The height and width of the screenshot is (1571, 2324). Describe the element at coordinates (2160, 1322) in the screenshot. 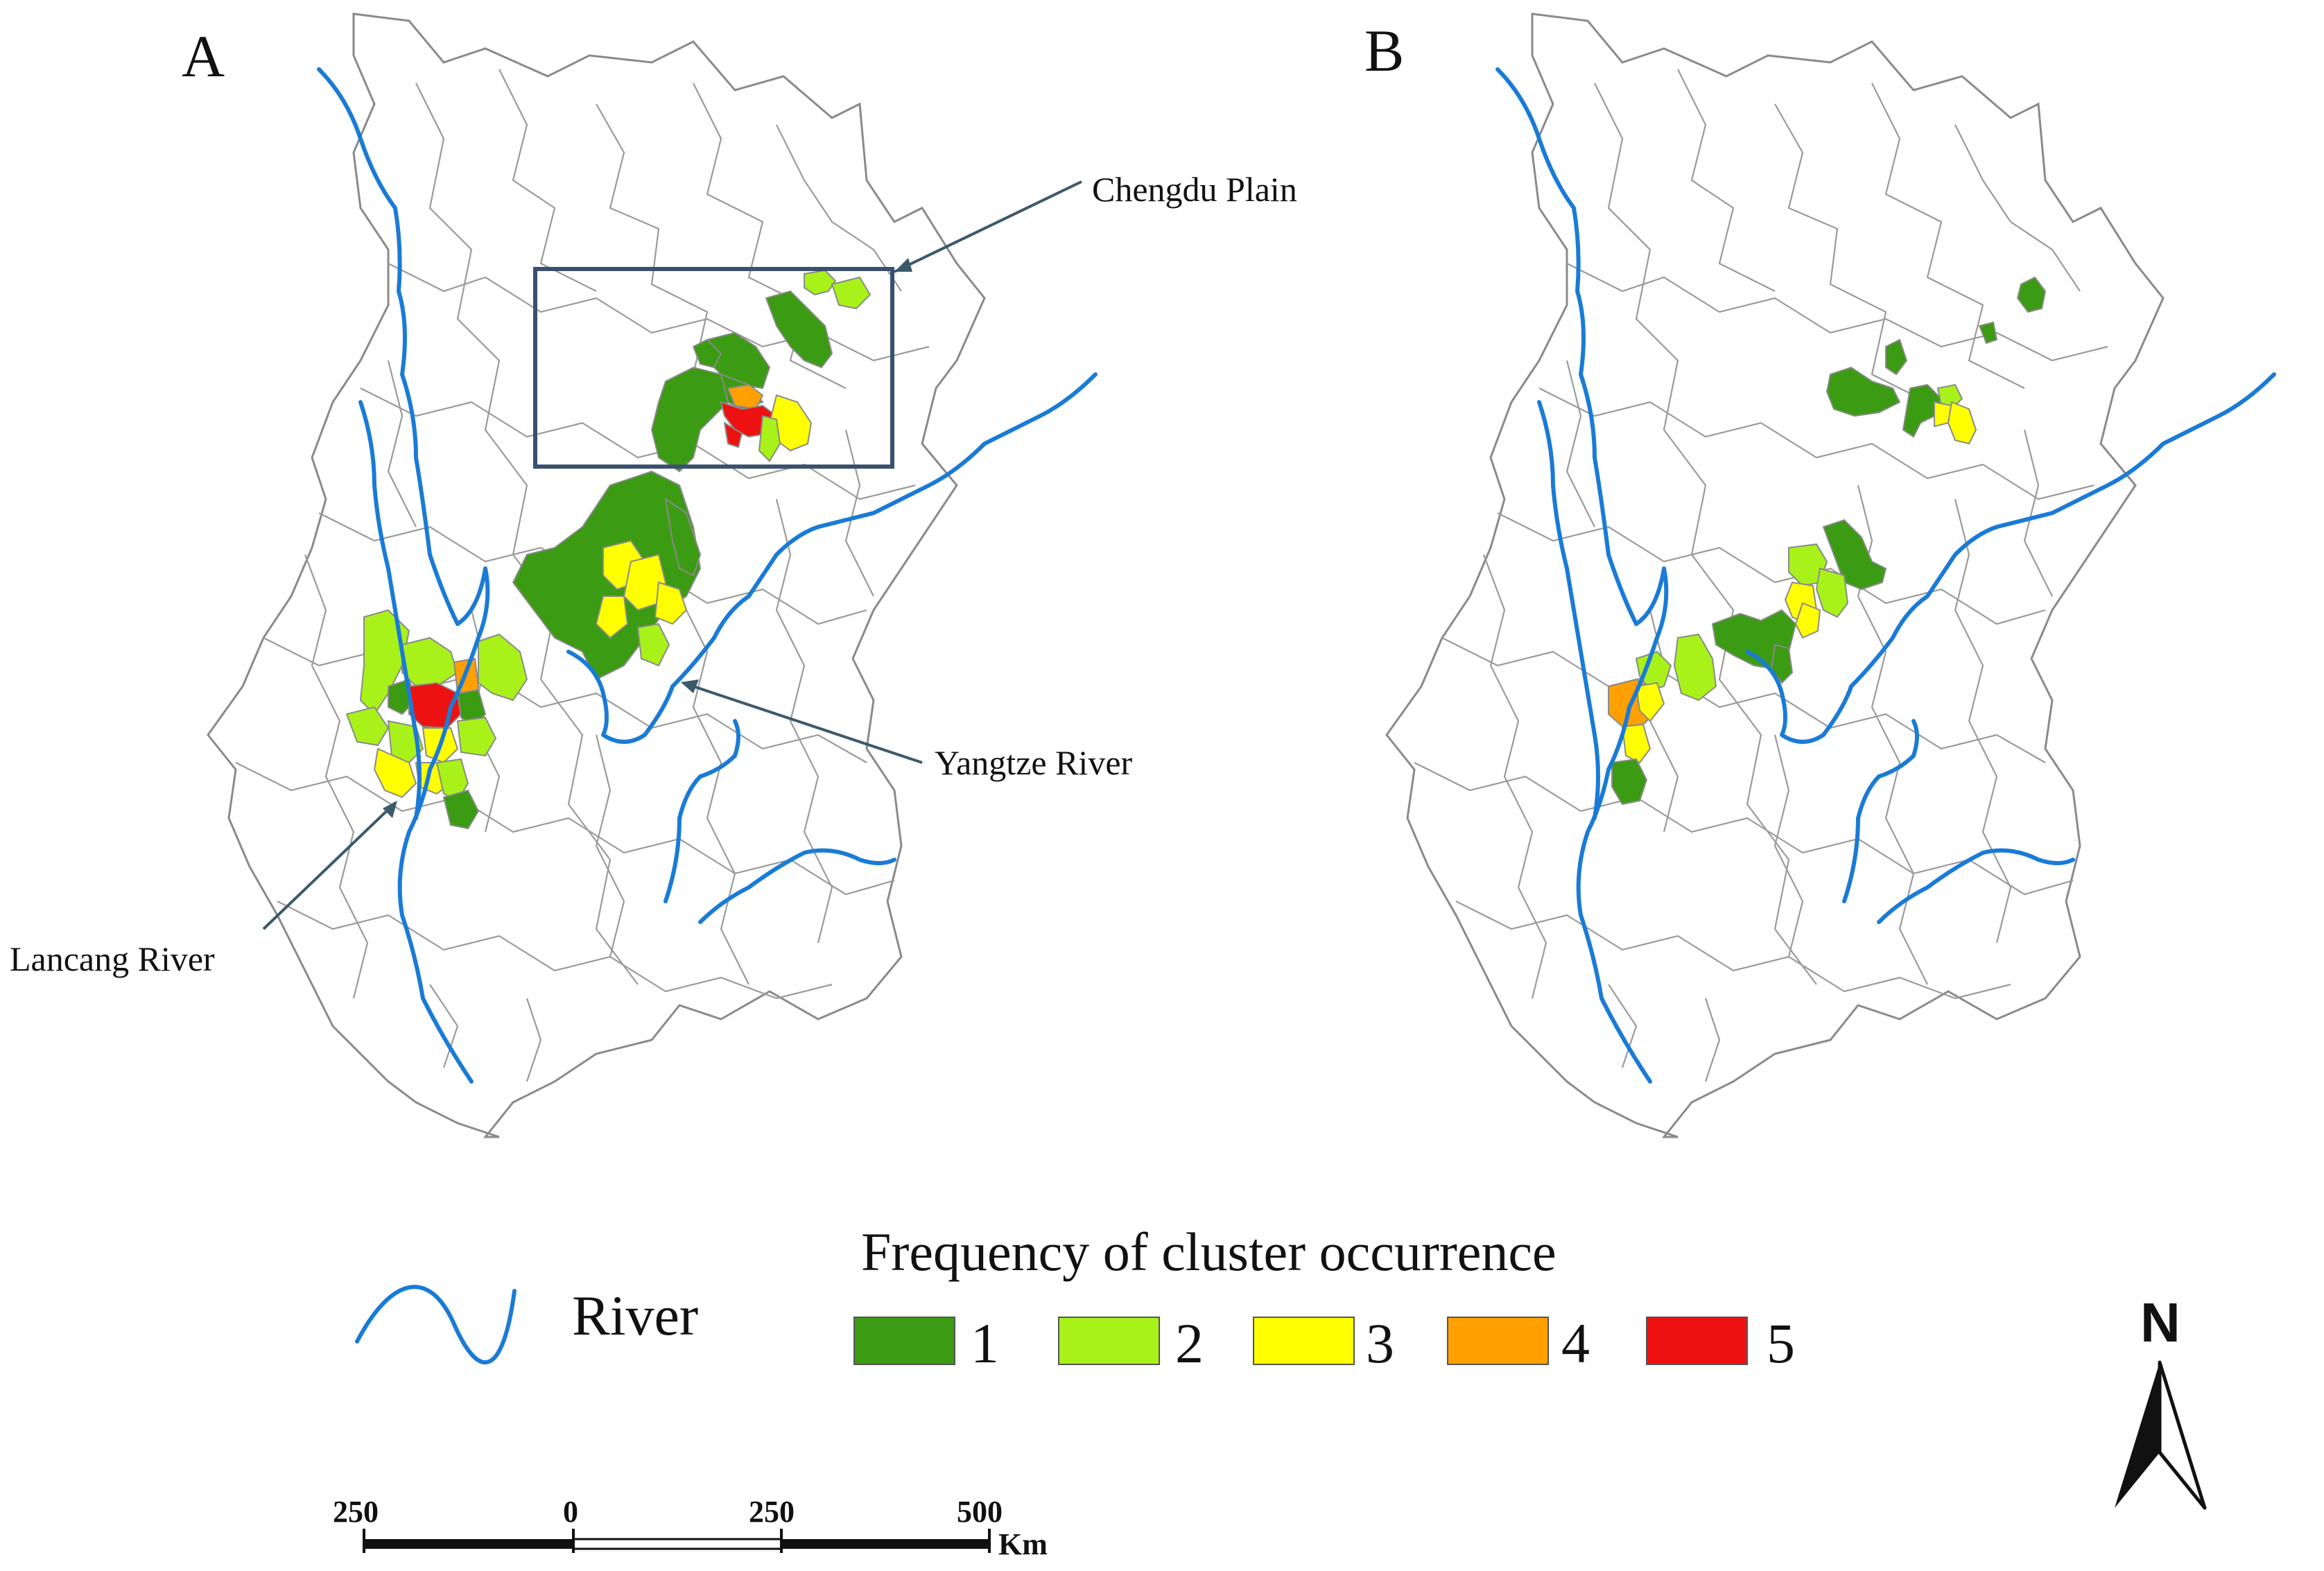

I see `north-label: N` at that location.